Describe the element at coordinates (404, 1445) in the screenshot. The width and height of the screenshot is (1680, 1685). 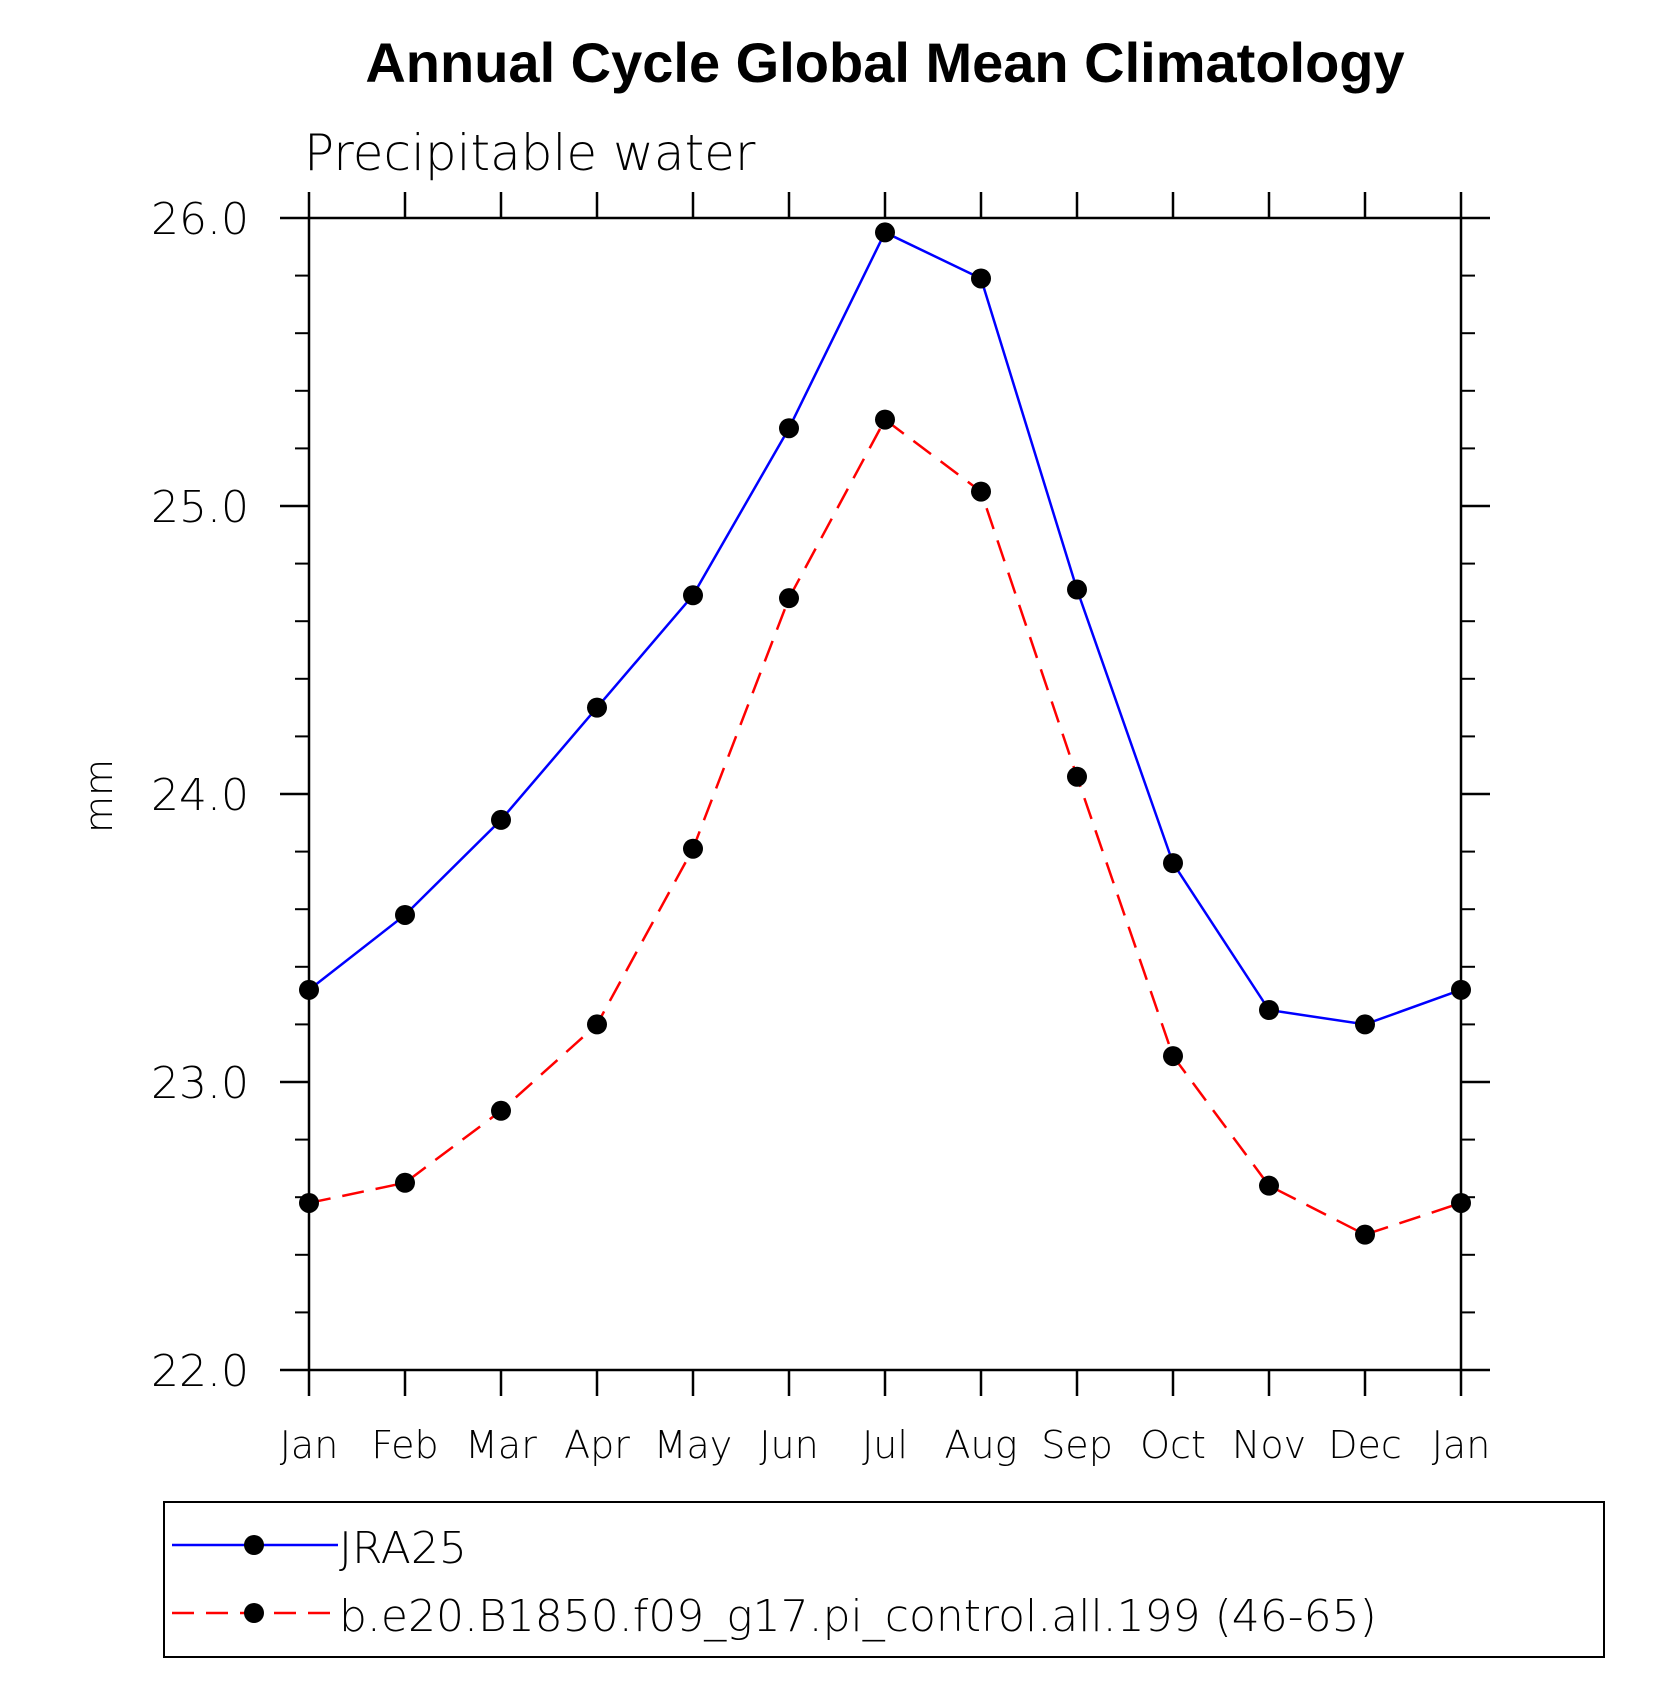
I see `x-tick-label: Feb` at that location.